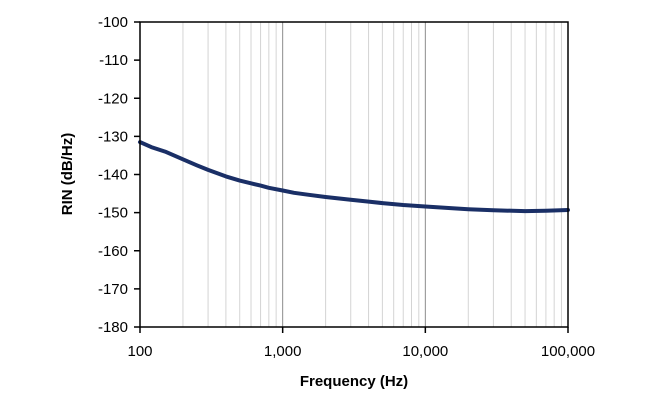 The image size is (668, 400). Describe the element at coordinates (113, 60) in the screenshot. I see `y-tick-label: -110` at that location.